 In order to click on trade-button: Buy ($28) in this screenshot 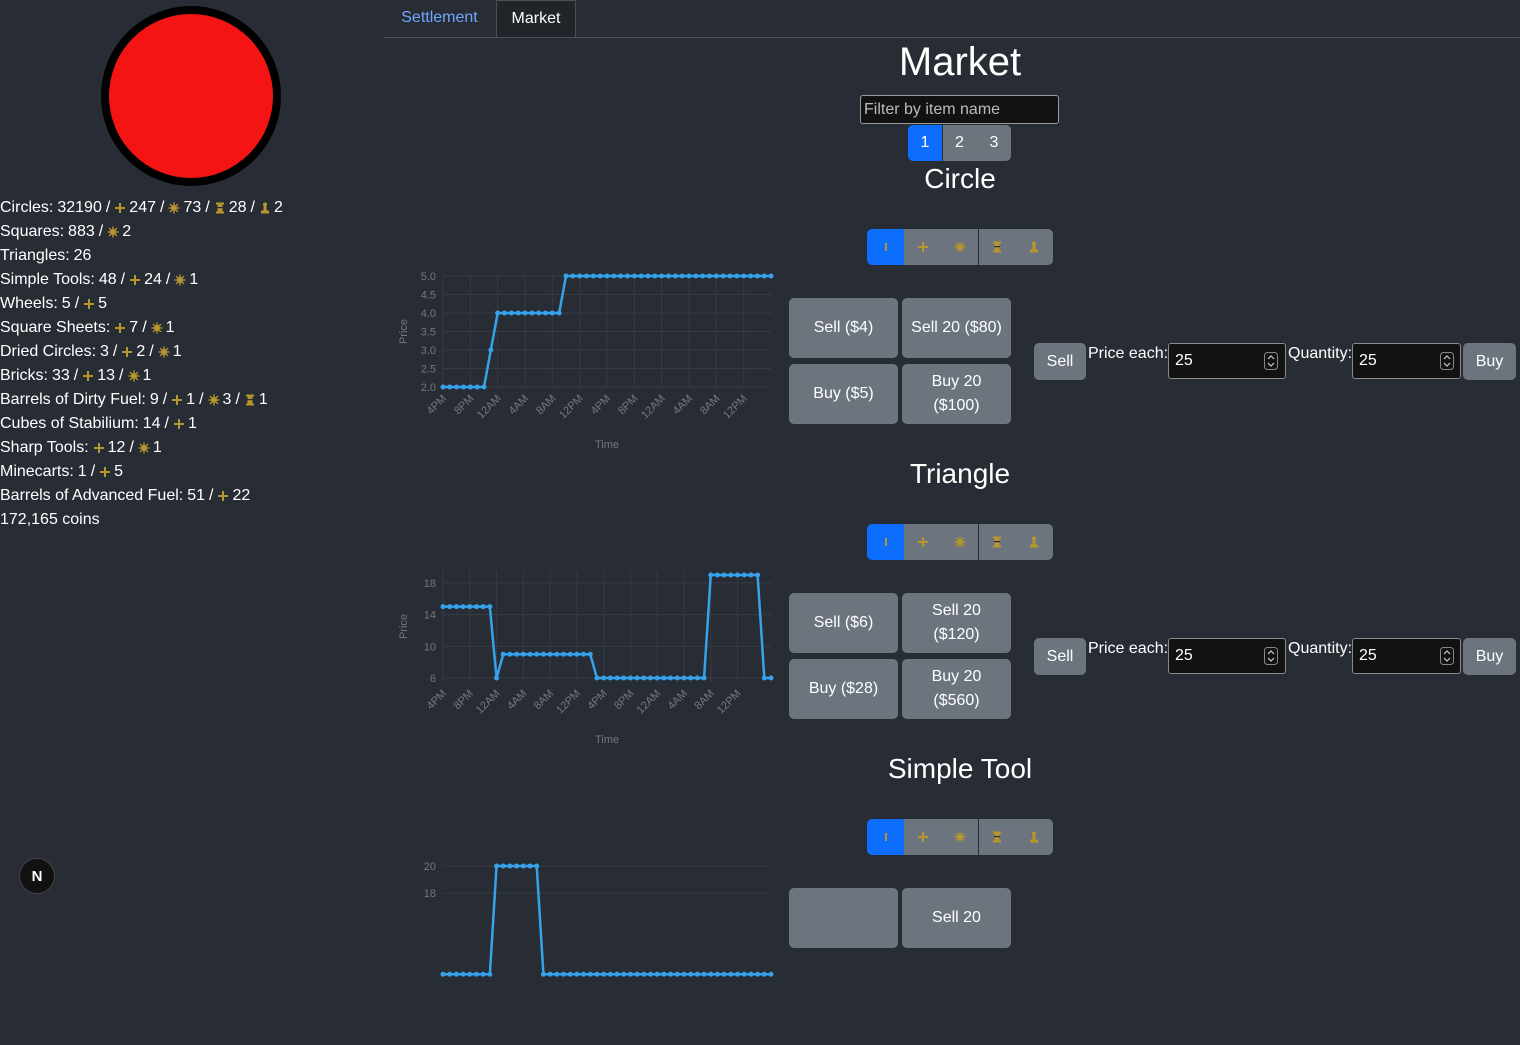, I will do `click(843, 689)`.